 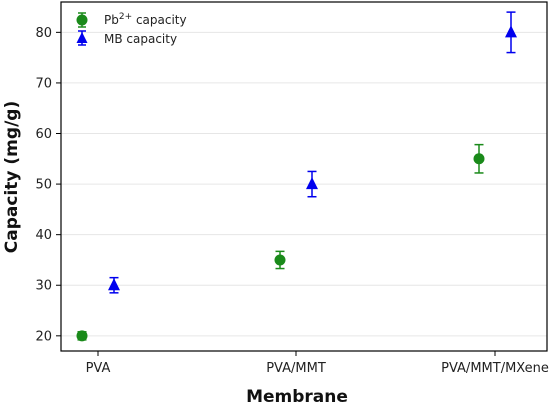 I want to click on legend-mb-label: MB capacity, so click(x=140, y=39).